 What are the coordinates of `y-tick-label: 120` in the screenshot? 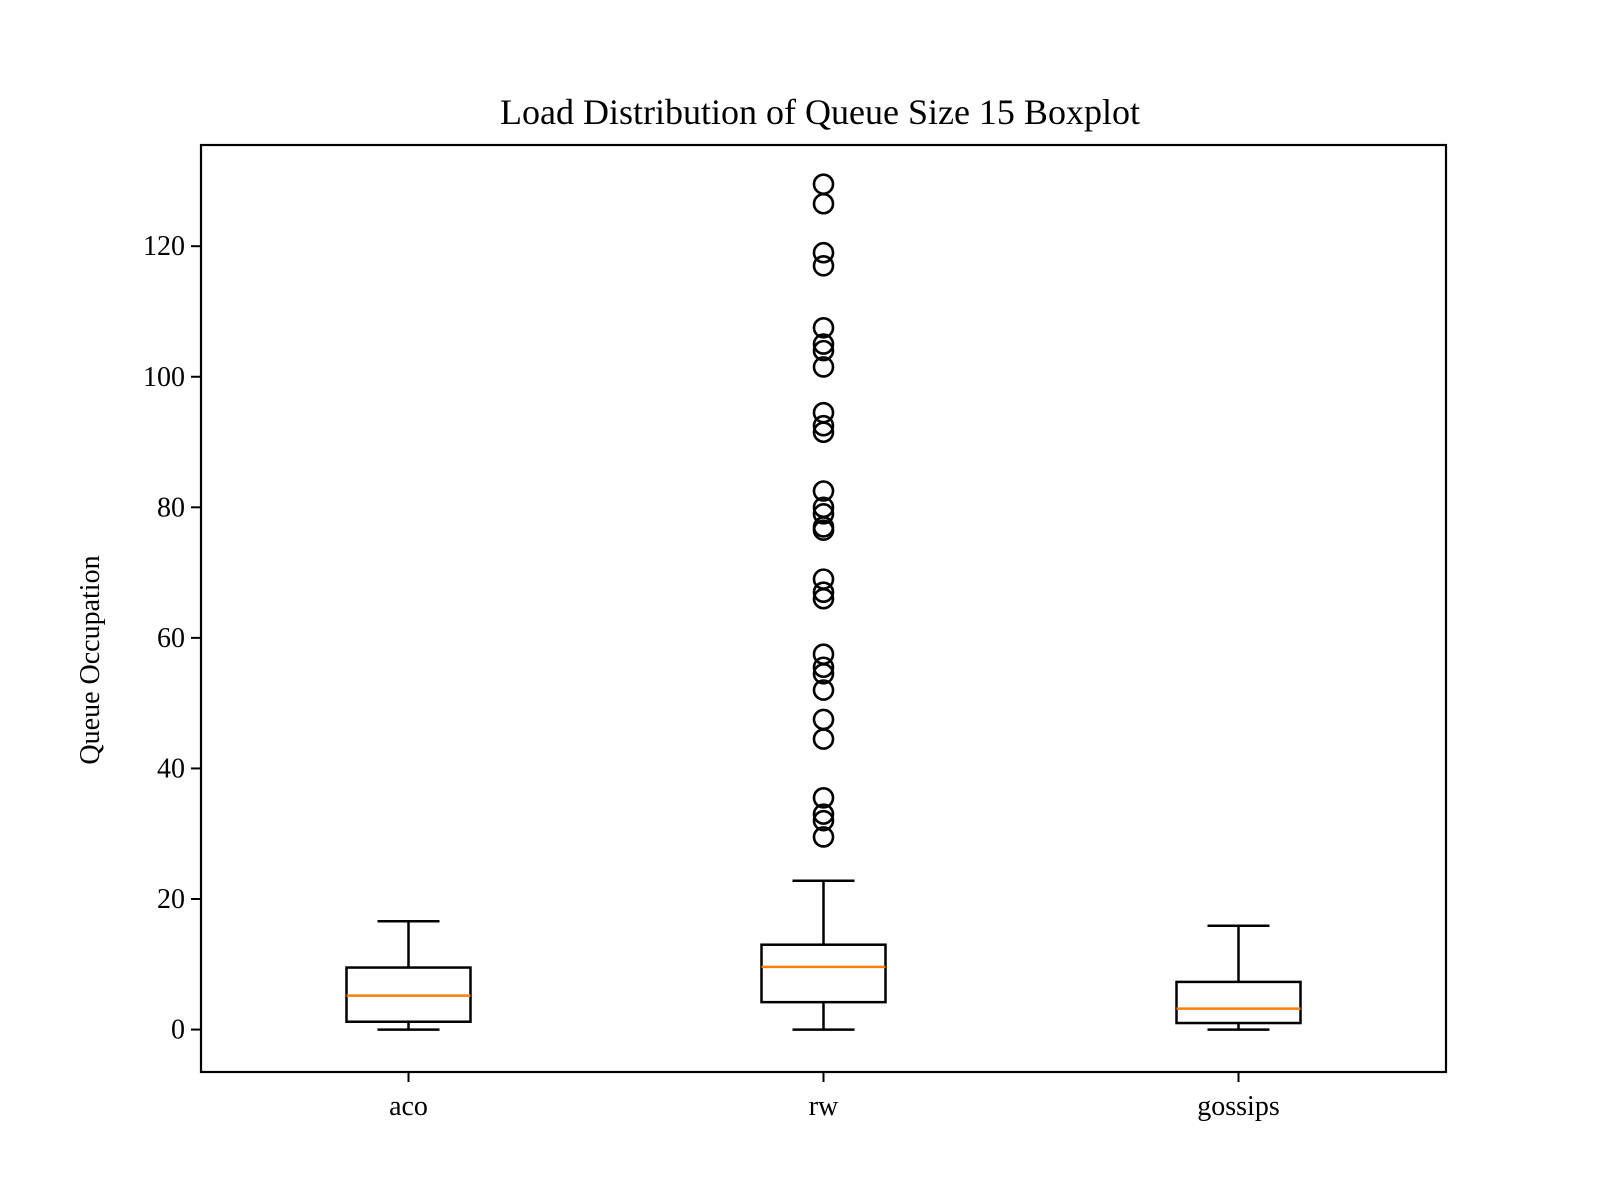 It's located at (164, 246).